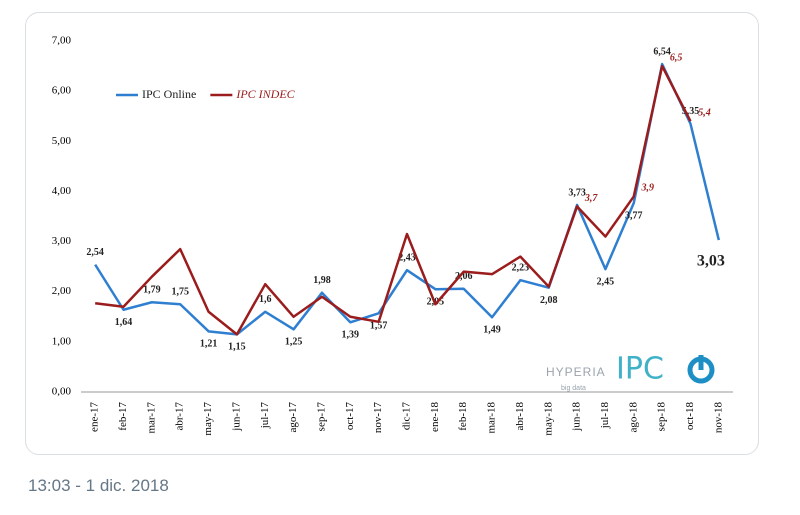 The height and width of the screenshot is (515, 800). Describe the element at coordinates (379, 326) in the screenshot. I see `data-label: 1,57` at that location.